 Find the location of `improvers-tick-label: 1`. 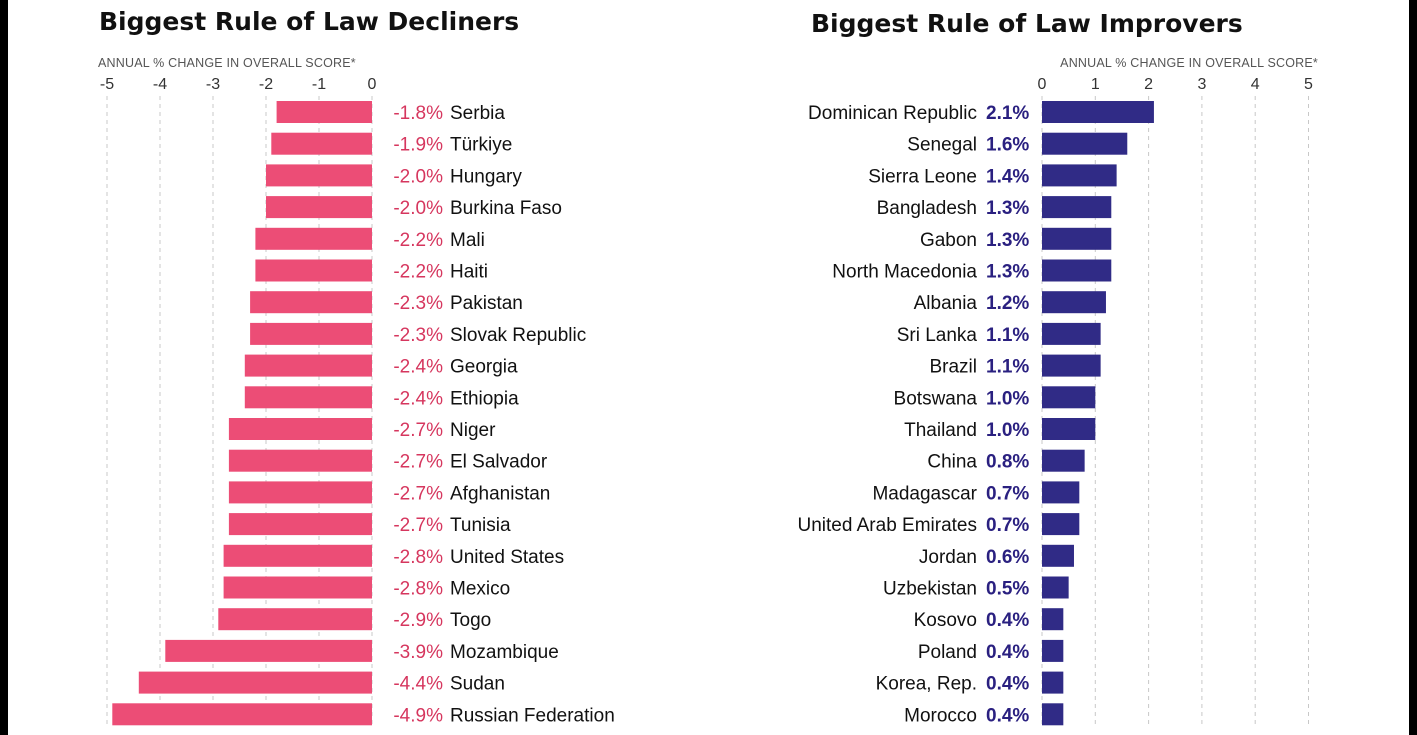

improvers-tick-label: 1 is located at coordinates (1095, 84).